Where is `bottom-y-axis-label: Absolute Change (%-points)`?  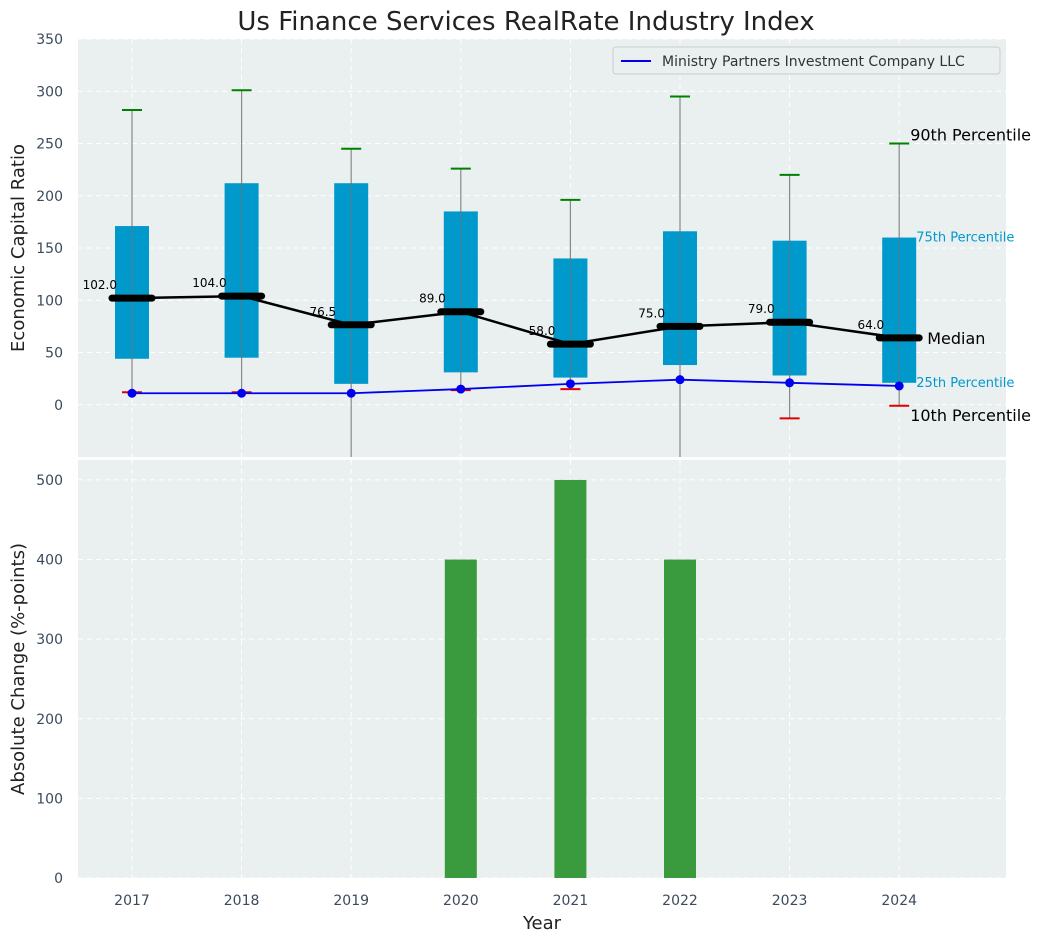 bottom-y-axis-label: Absolute Change (%-points) is located at coordinates (18, 669).